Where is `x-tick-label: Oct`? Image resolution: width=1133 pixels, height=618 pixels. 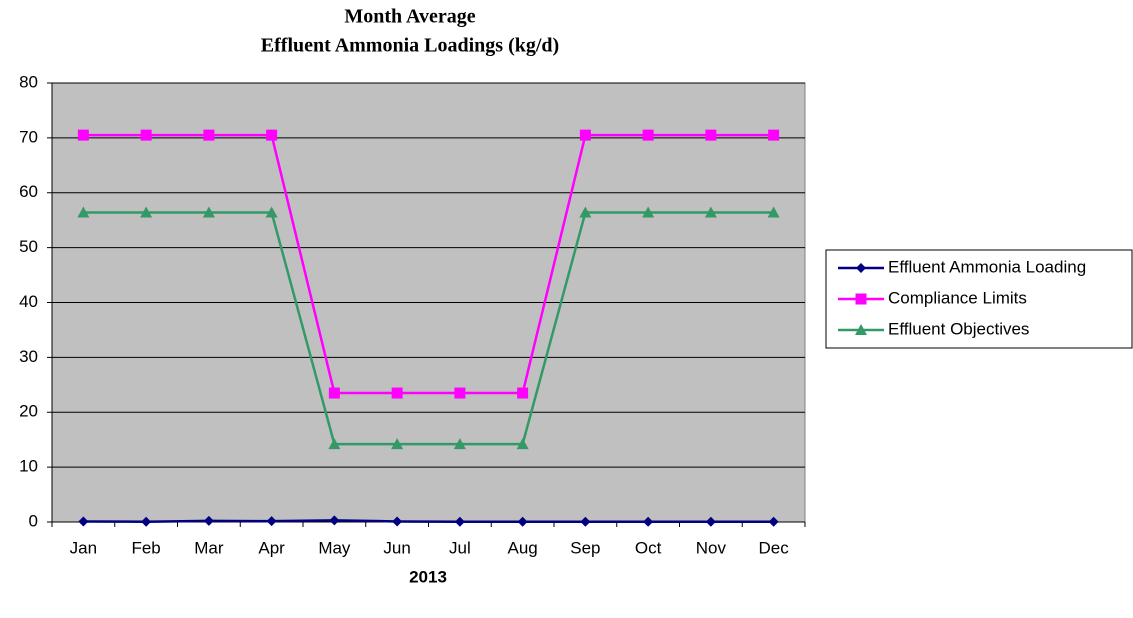 x-tick-label: Oct is located at coordinates (648, 547).